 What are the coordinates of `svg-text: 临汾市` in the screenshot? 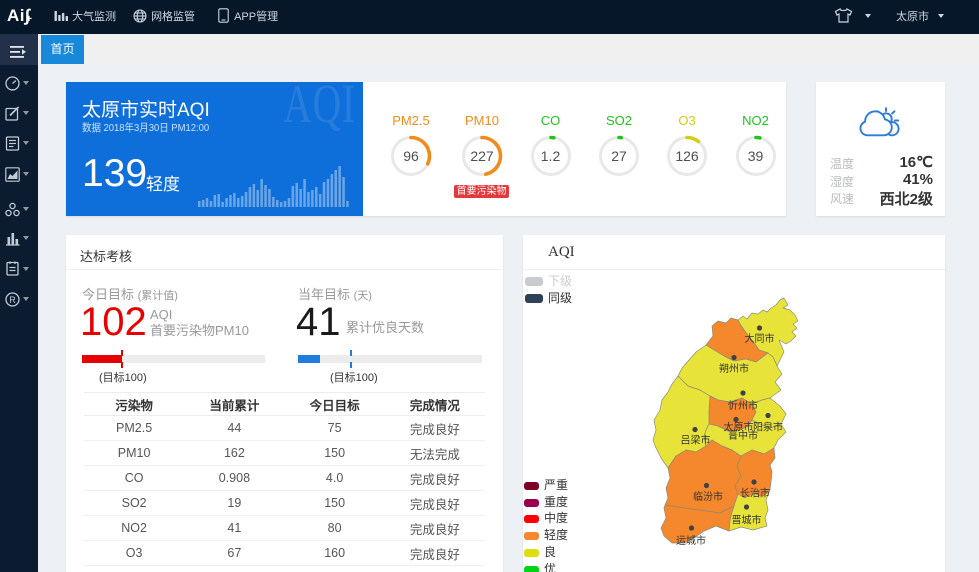 It's located at (708, 496).